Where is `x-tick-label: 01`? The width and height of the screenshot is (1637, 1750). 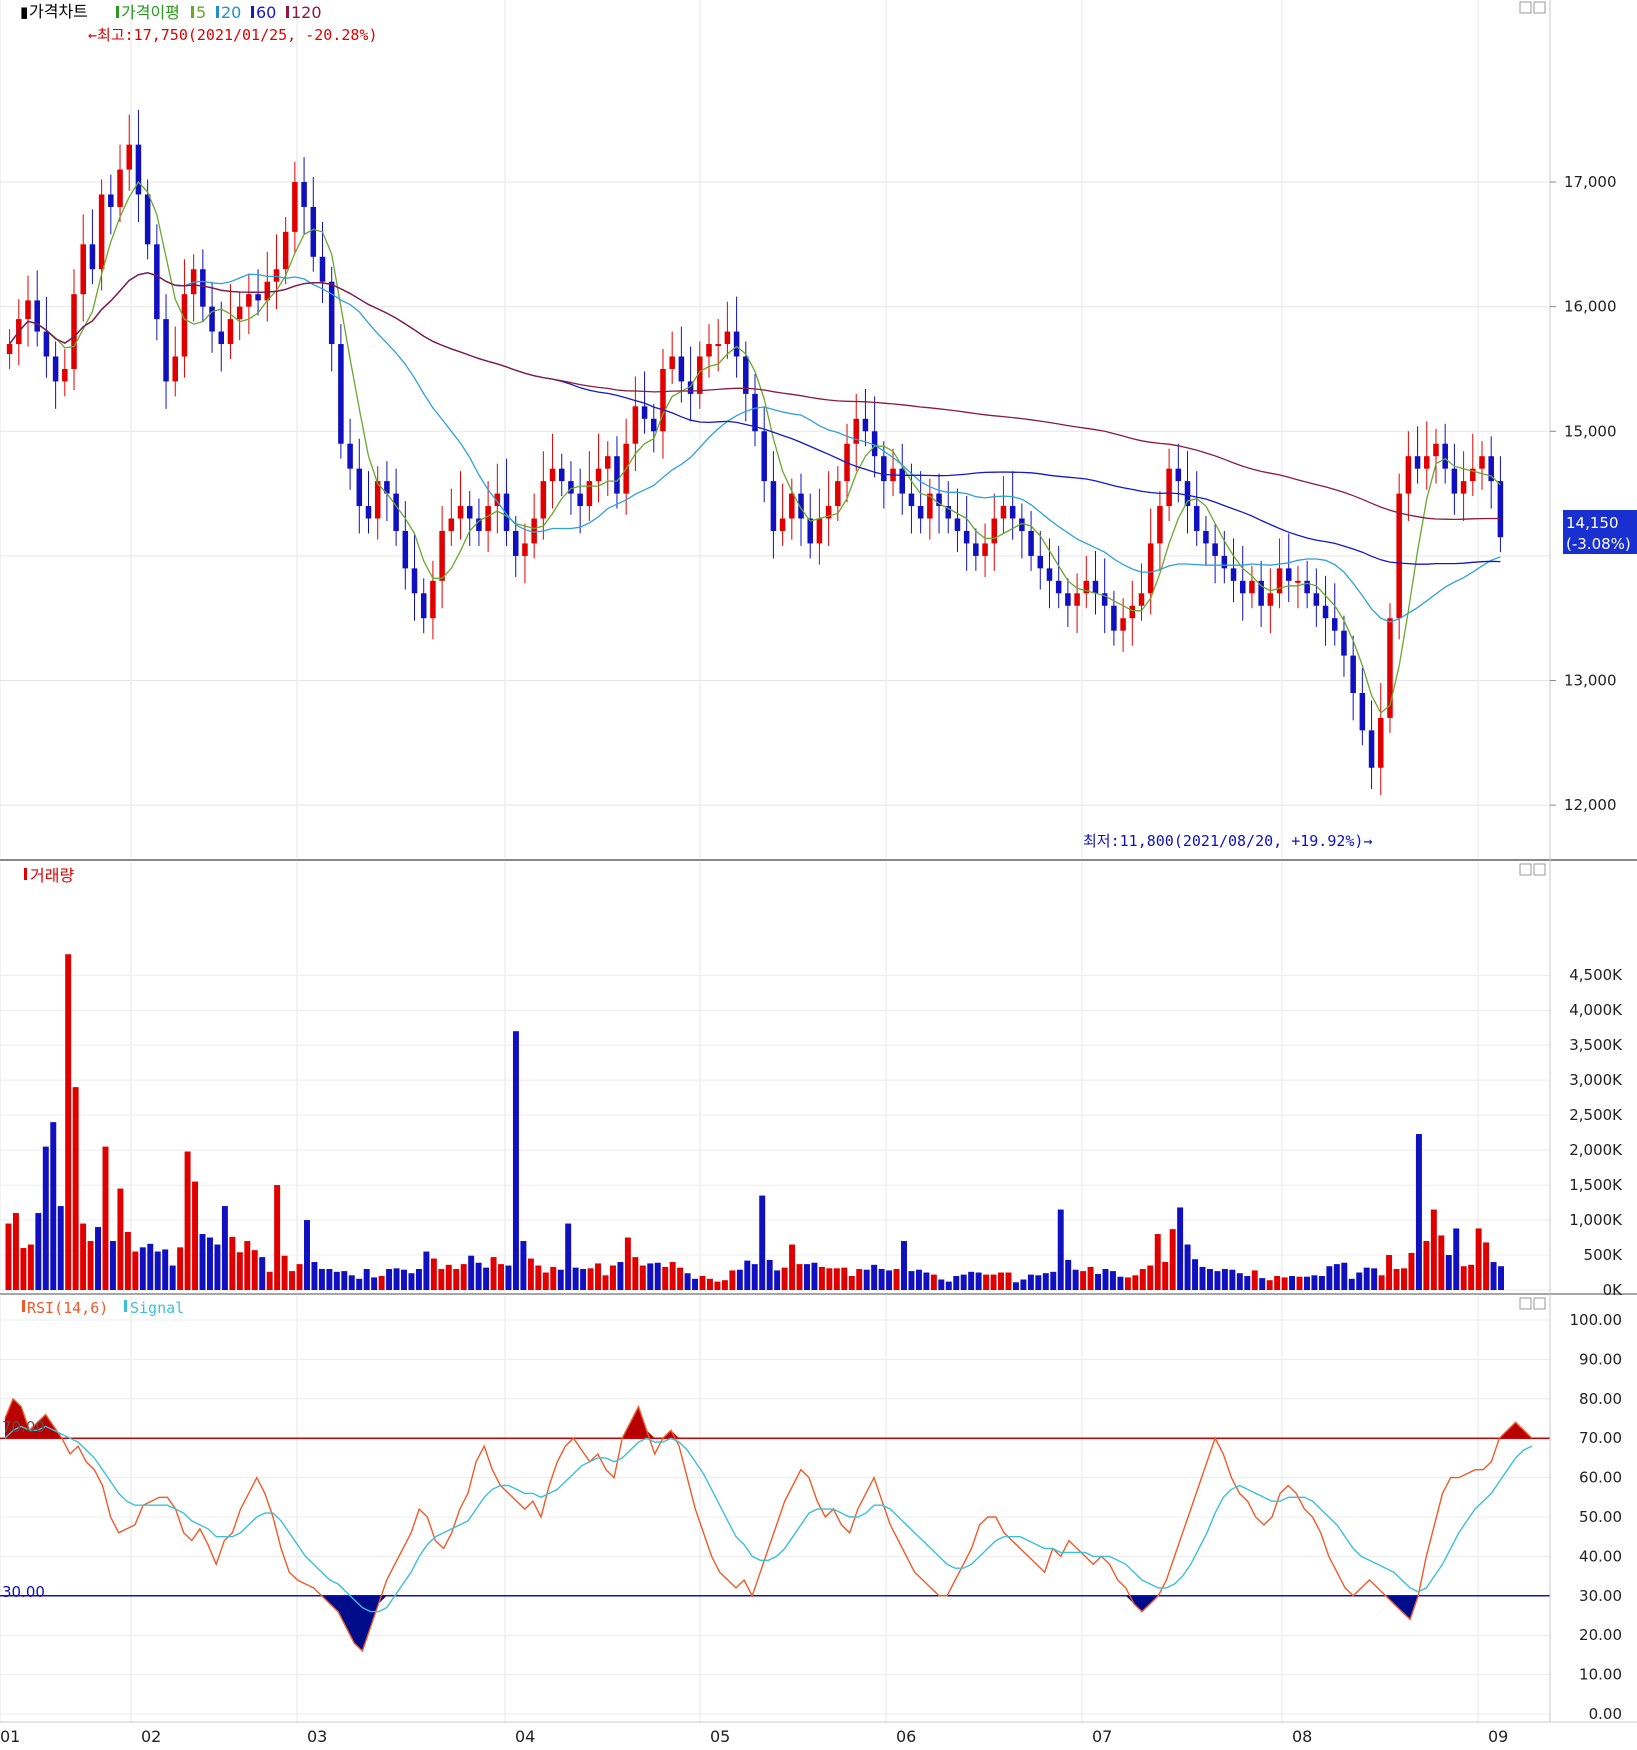
x-tick-label: 01 is located at coordinates (10, 1736).